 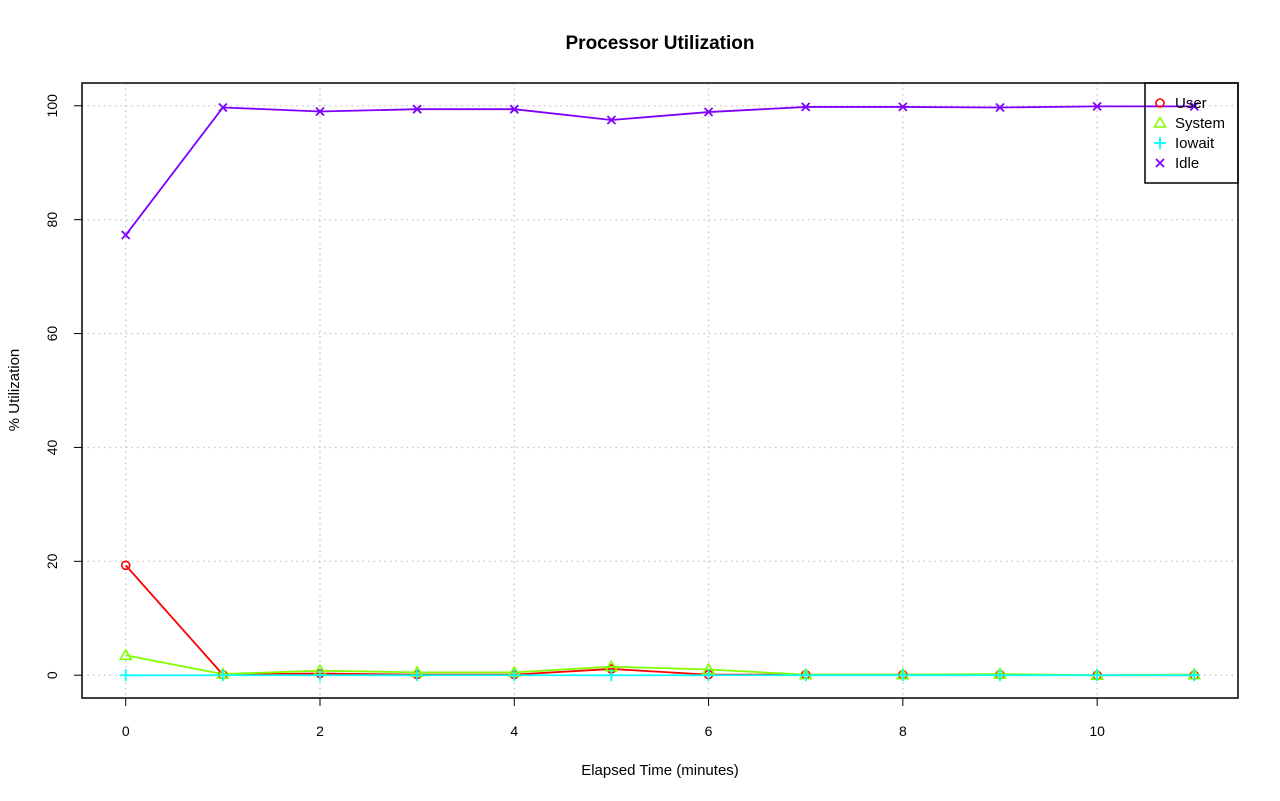 What do you see at coordinates (709, 731) in the screenshot?
I see `x-tick-label: 6` at bounding box center [709, 731].